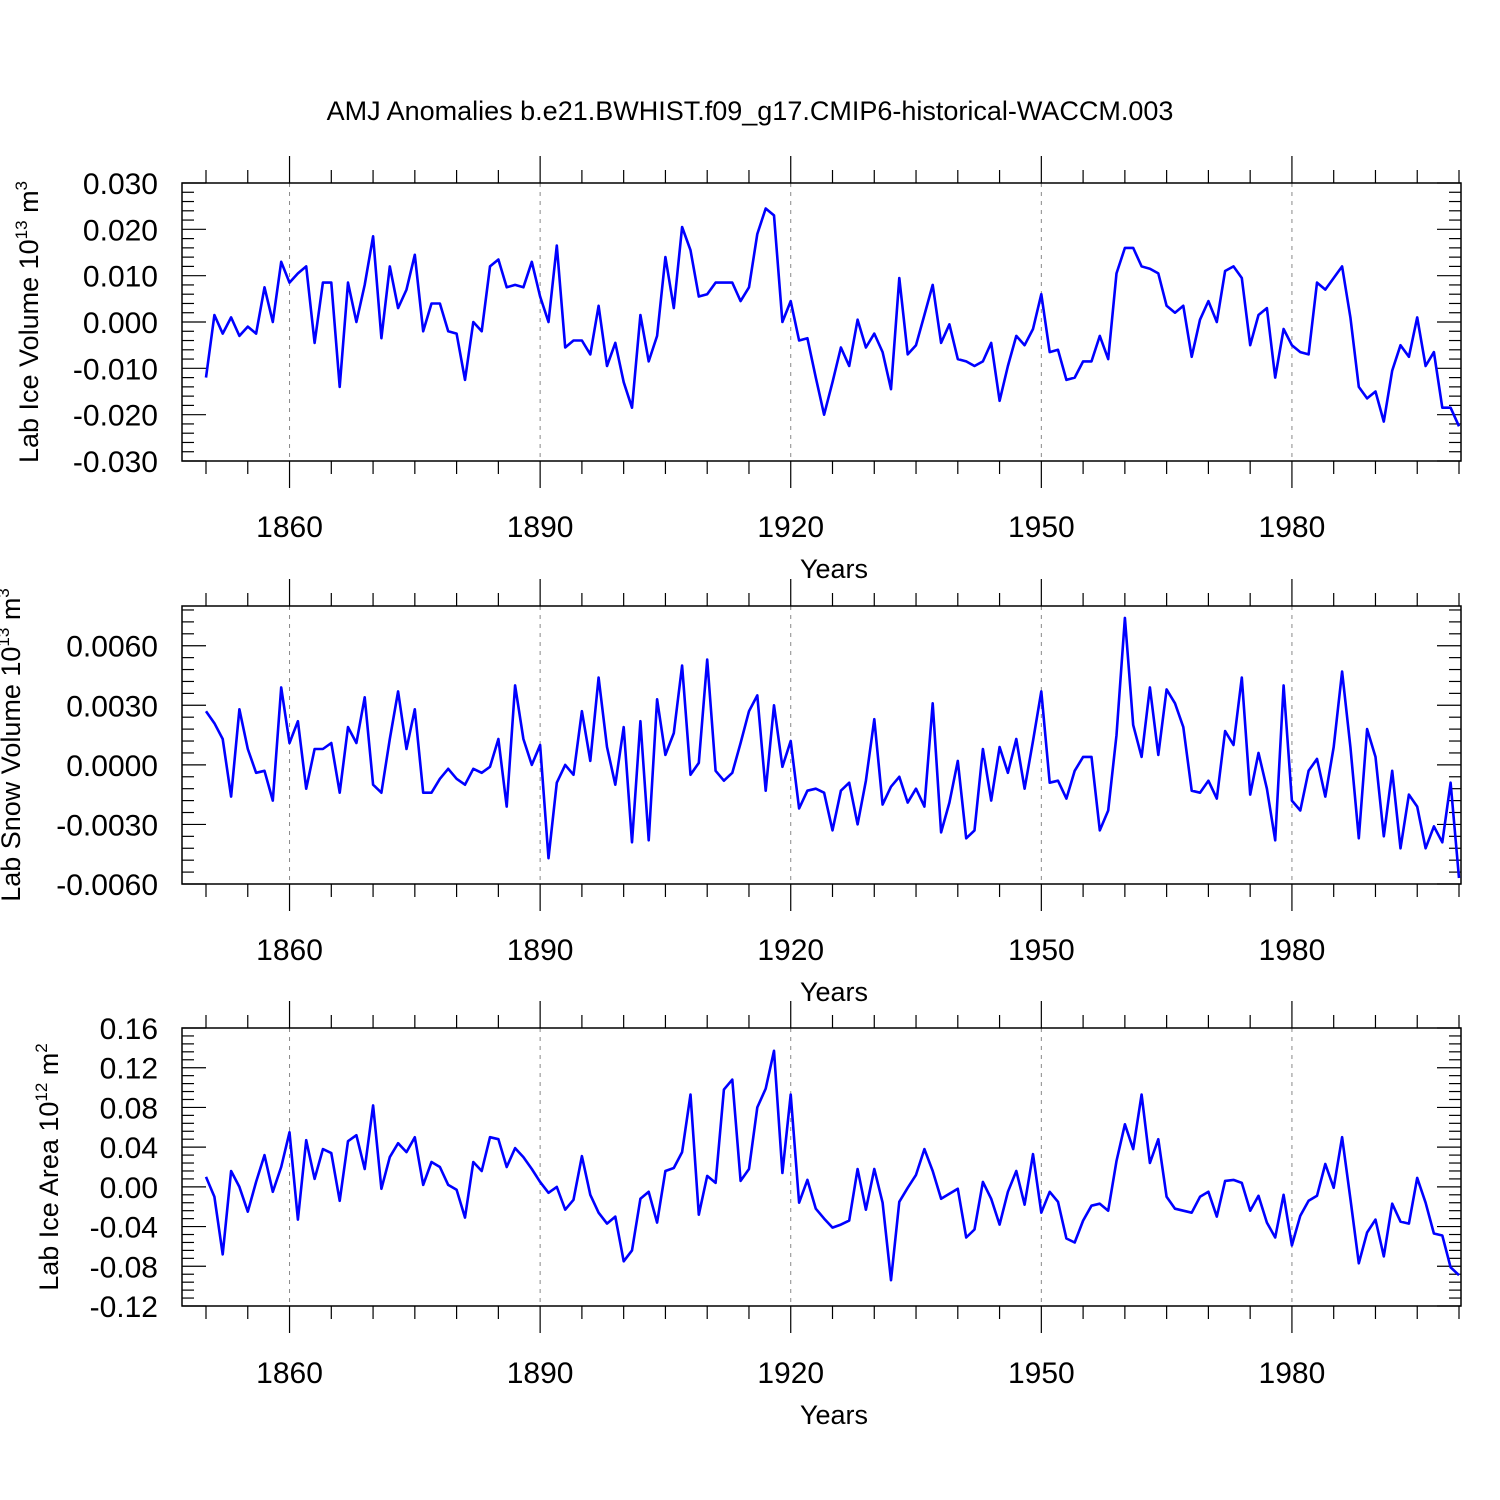 The image size is (1500, 1500). What do you see at coordinates (129, 1108) in the screenshot?
I see `y-tick-label: 0.08` at bounding box center [129, 1108].